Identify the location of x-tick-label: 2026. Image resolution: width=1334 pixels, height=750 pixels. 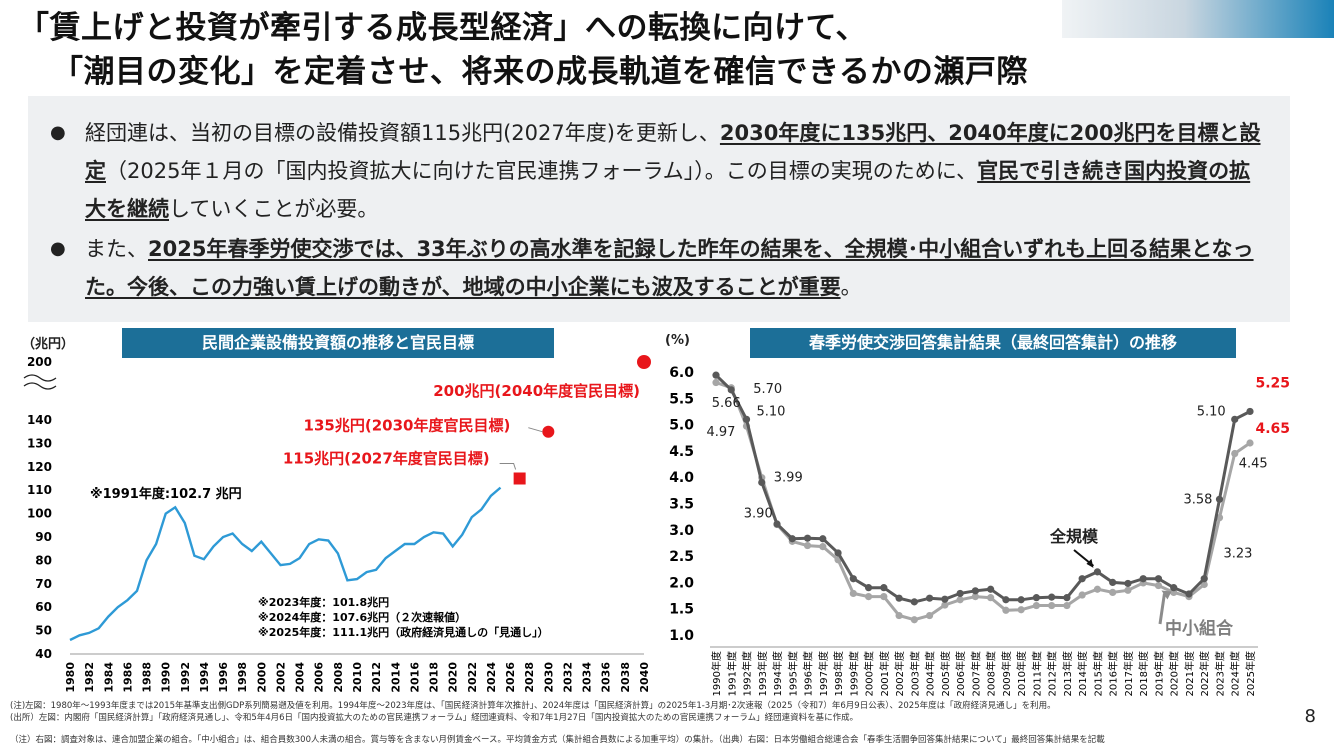
(510, 677).